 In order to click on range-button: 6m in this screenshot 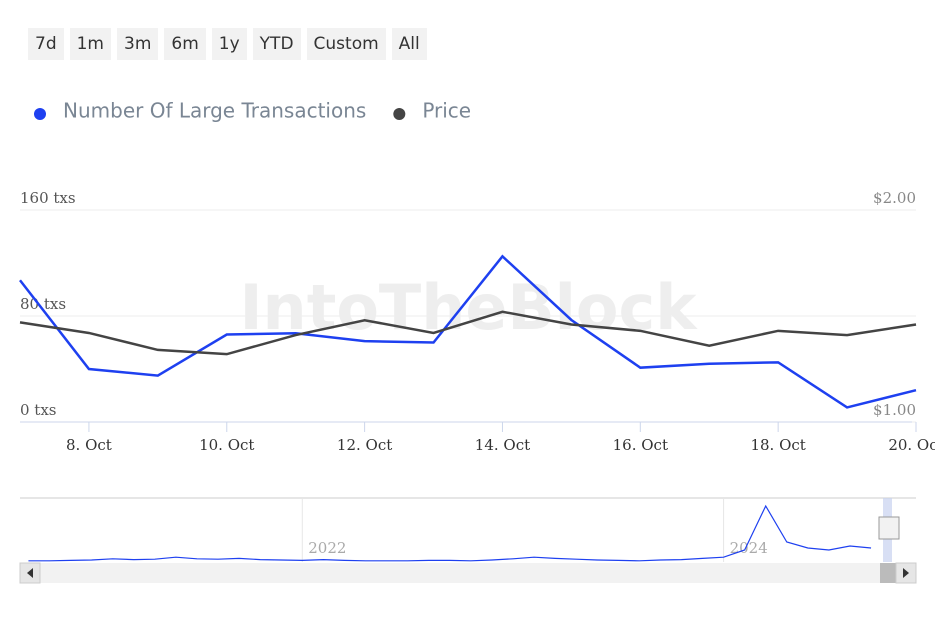, I will do `click(185, 44)`.